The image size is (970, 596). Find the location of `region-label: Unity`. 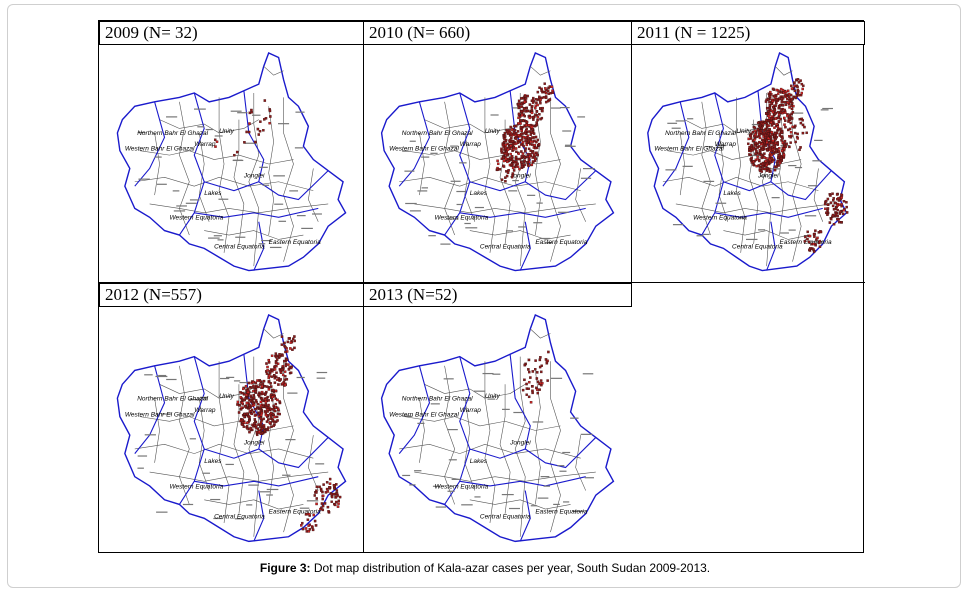

region-label: Unity is located at coordinates (493, 396).